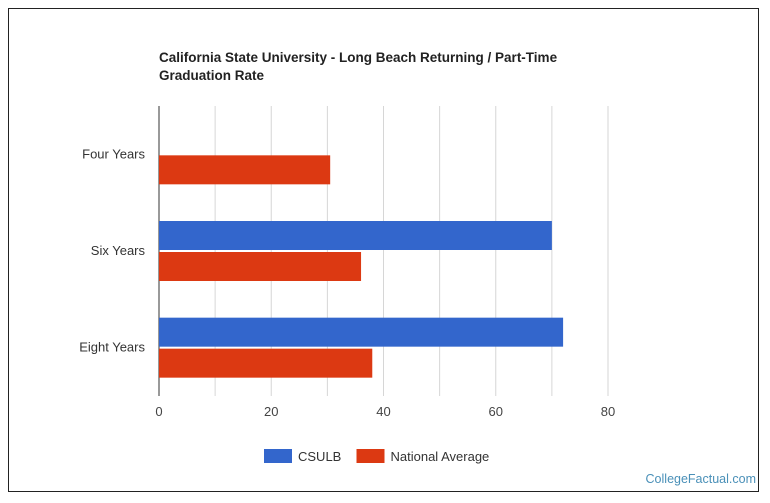  I want to click on x-tick-label: 0, so click(158, 411).